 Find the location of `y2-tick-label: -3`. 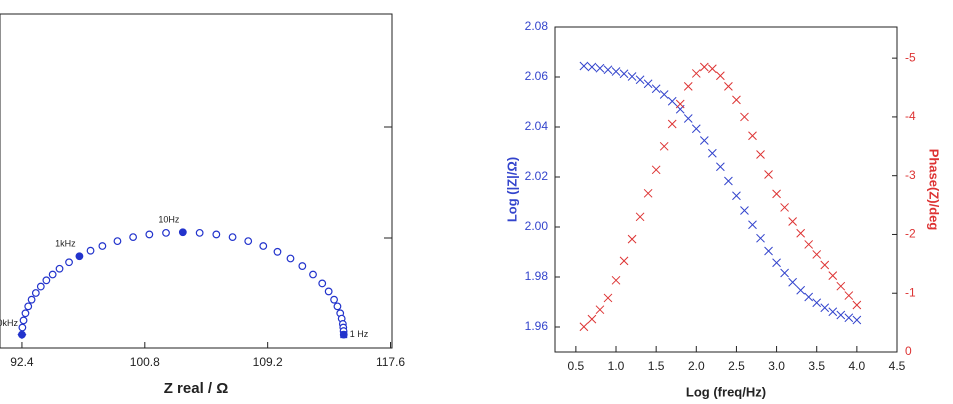

y2-tick-label: -3 is located at coordinates (910, 175).